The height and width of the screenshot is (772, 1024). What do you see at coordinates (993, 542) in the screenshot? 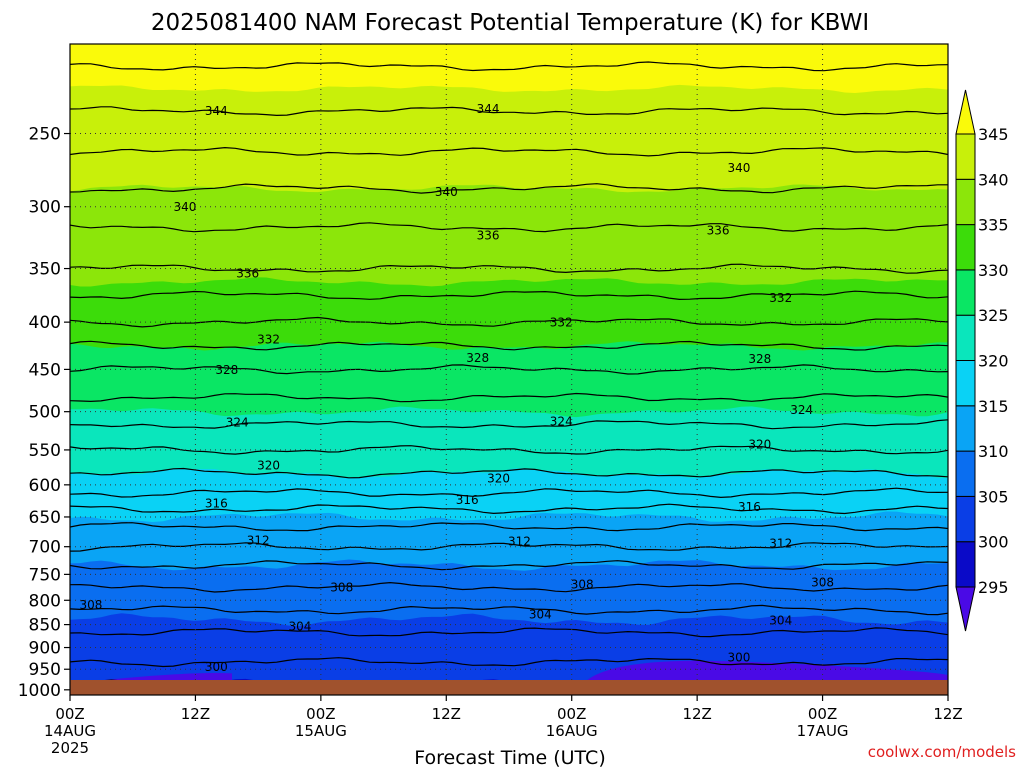
I see `colorbar-label: 300` at bounding box center [993, 542].